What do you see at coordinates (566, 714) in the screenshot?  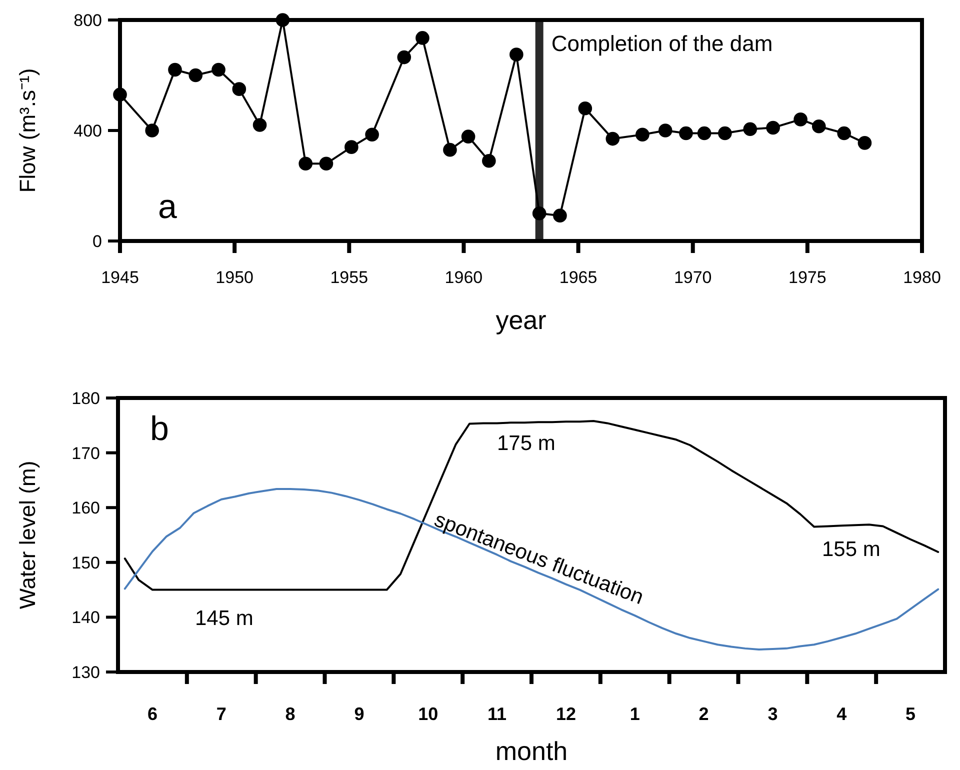 I see `x-tick-label: 12` at bounding box center [566, 714].